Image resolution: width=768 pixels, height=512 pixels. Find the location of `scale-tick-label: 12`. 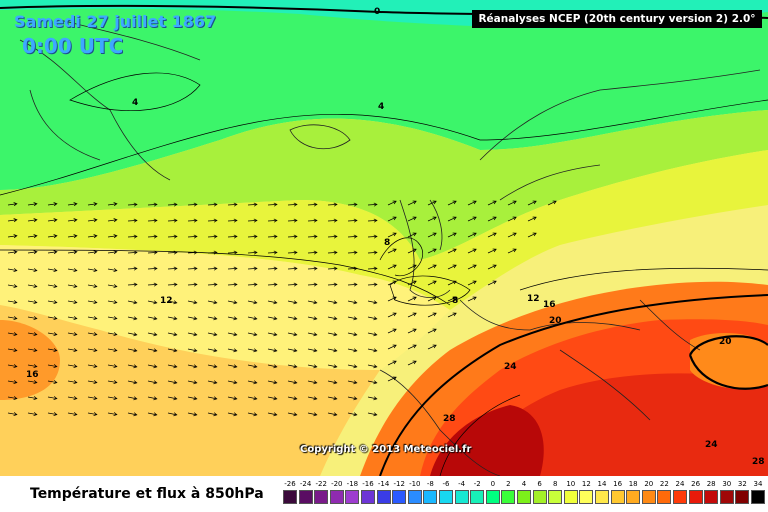

scale-tick-label: 12 is located at coordinates (586, 484).